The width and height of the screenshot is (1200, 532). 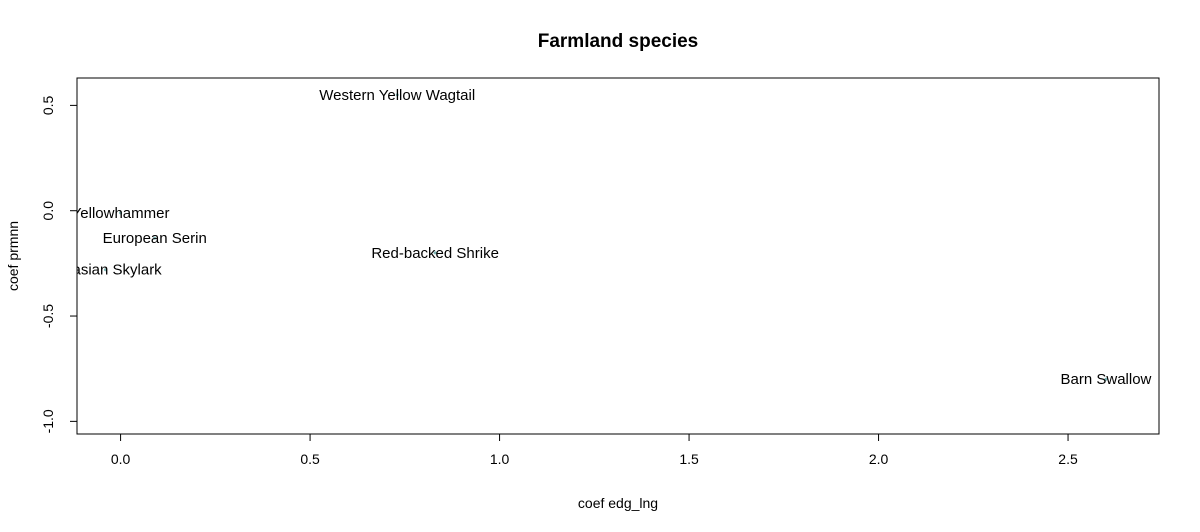 I want to click on point-label: Red-backed Shrike, so click(x=435, y=253).